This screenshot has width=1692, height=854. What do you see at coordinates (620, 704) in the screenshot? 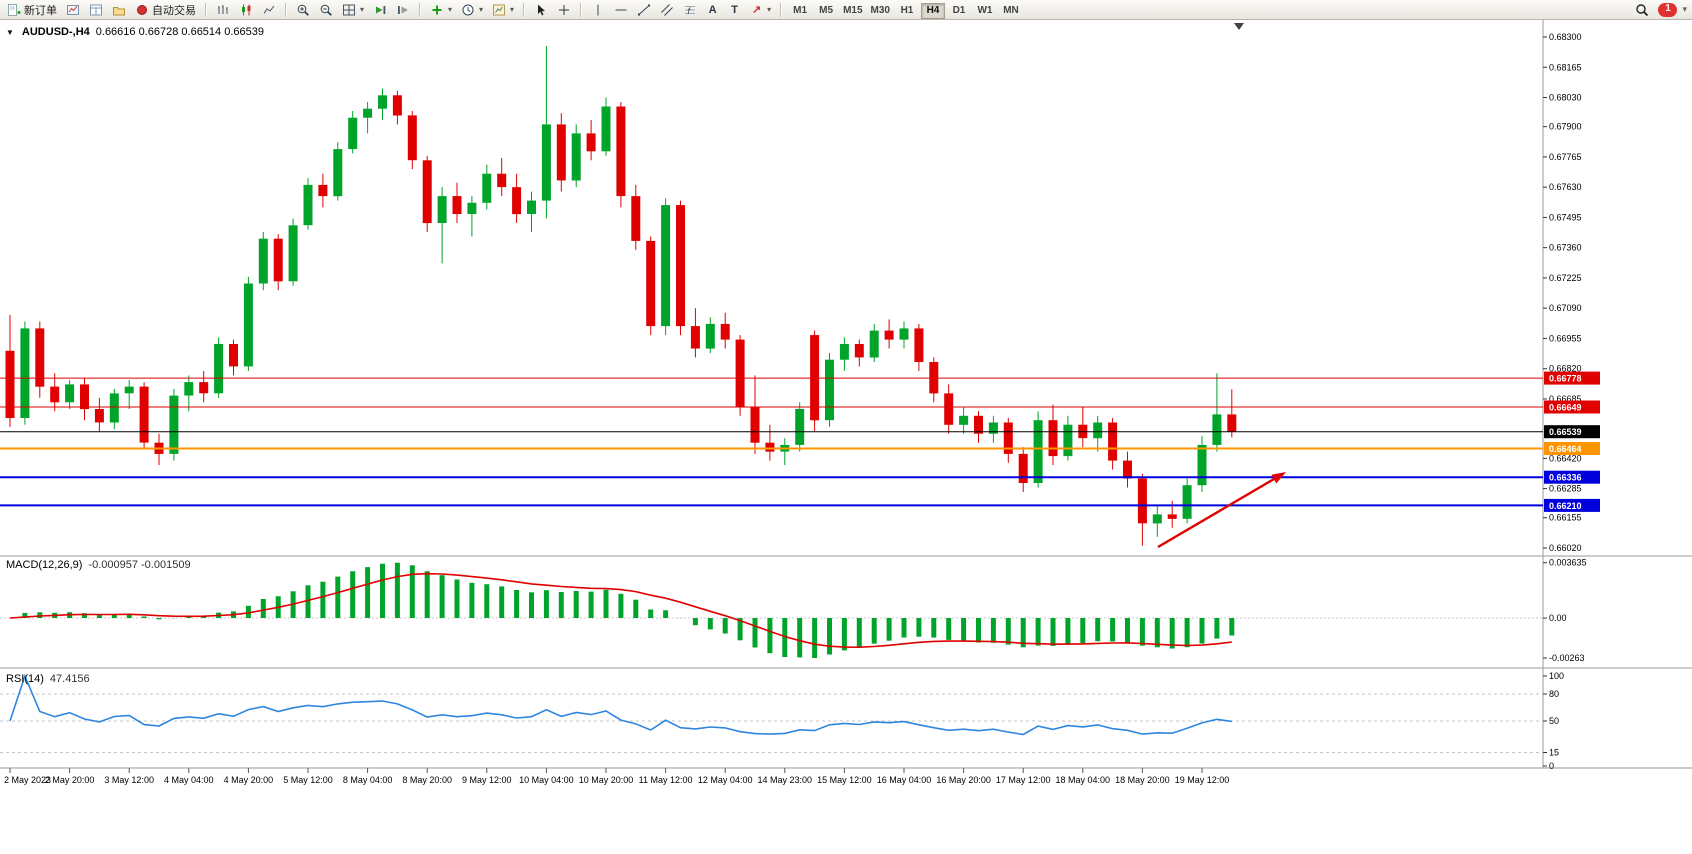
I see `rsi-line` at bounding box center [620, 704].